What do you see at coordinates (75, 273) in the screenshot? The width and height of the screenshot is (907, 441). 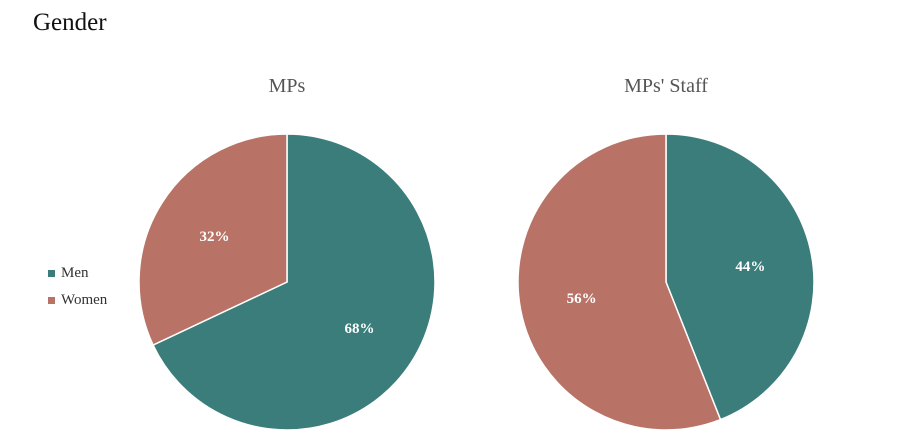 I see `legend-label-men: Men` at bounding box center [75, 273].